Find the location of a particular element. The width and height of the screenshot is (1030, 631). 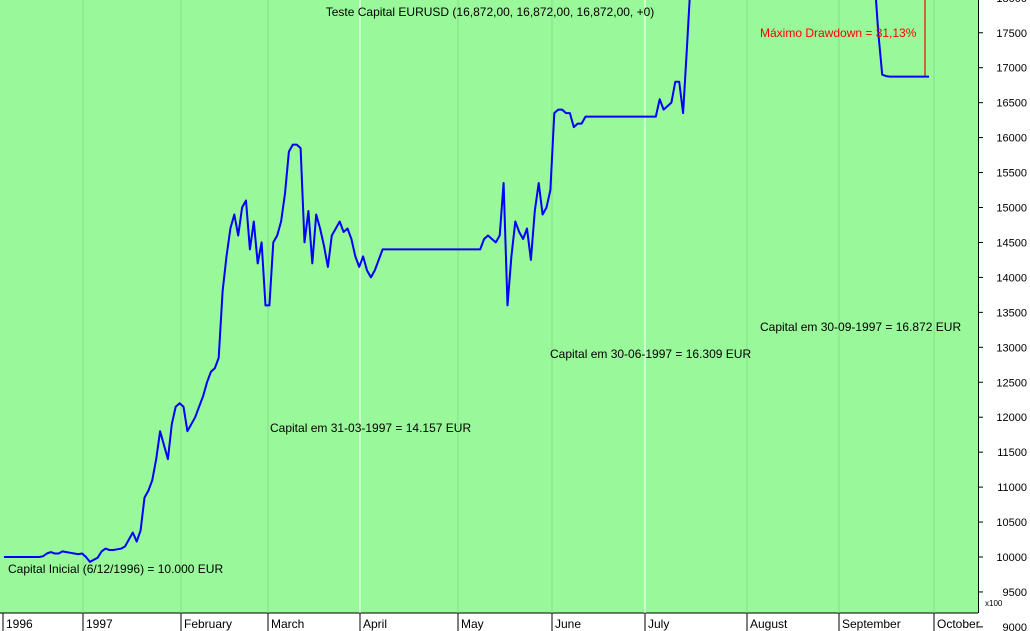

x-tick-label: May is located at coordinates (472, 624).